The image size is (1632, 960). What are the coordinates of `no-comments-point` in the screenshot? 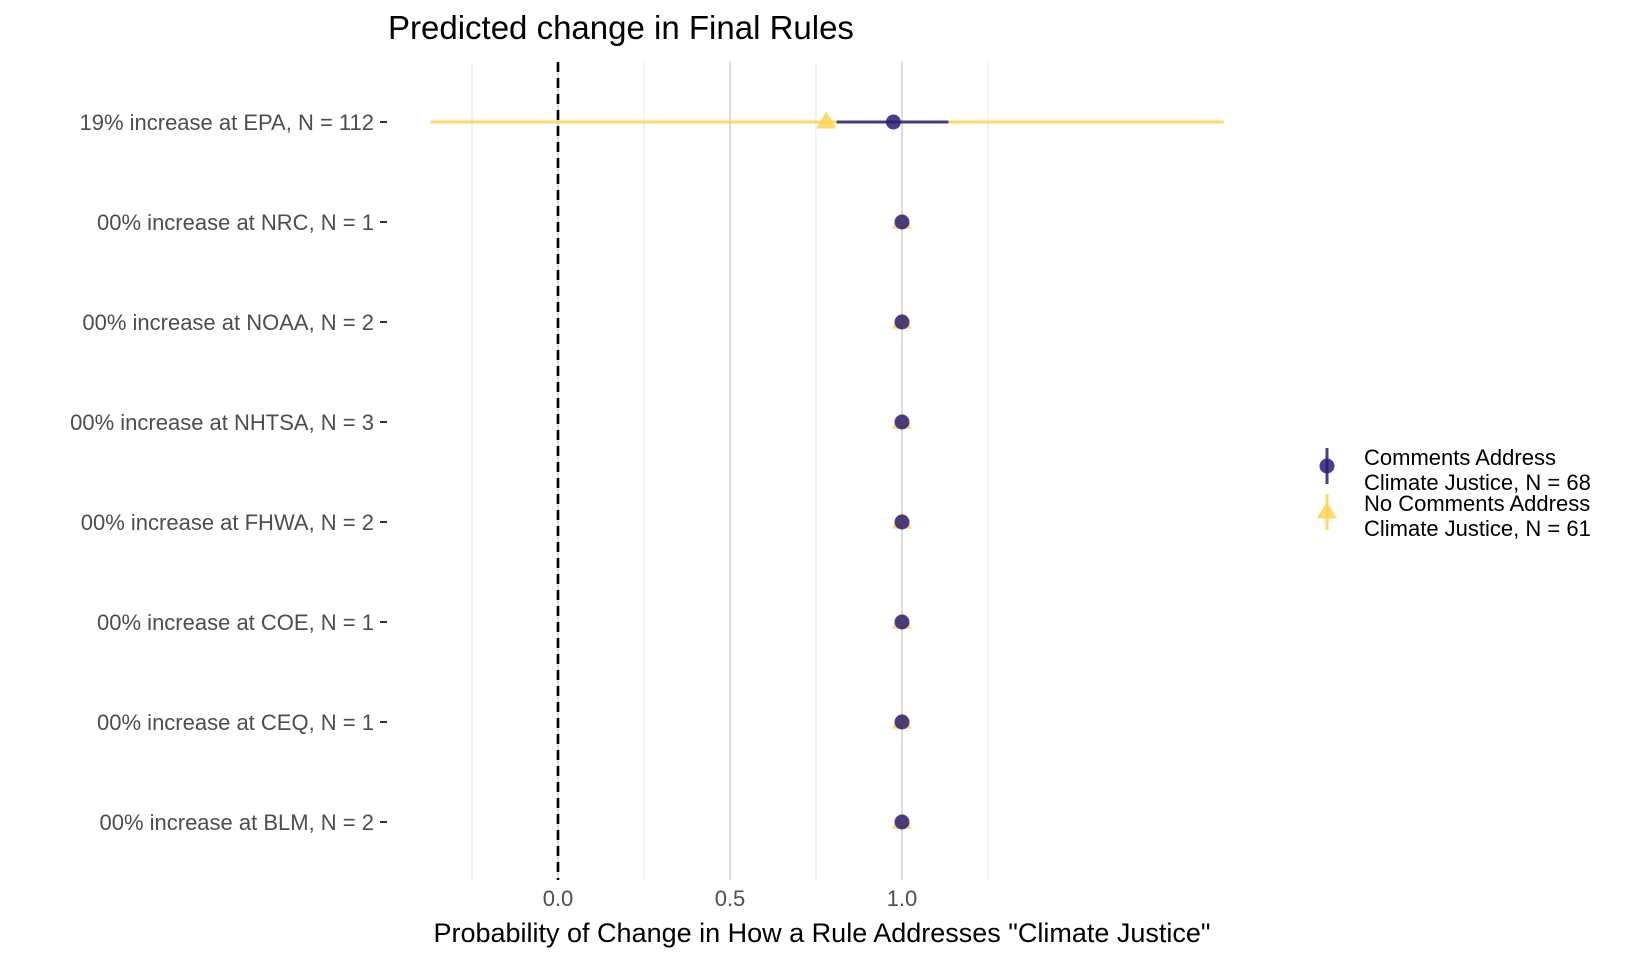 It's located at (826, 120).